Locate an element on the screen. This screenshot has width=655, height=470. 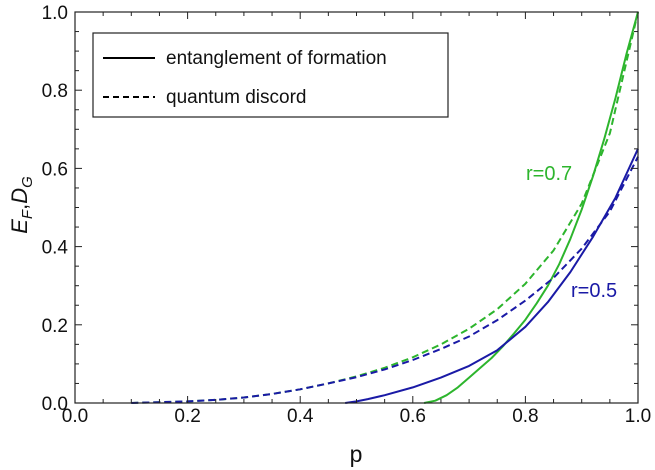
legend-label-discord: quantum discord is located at coordinates (236, 97).